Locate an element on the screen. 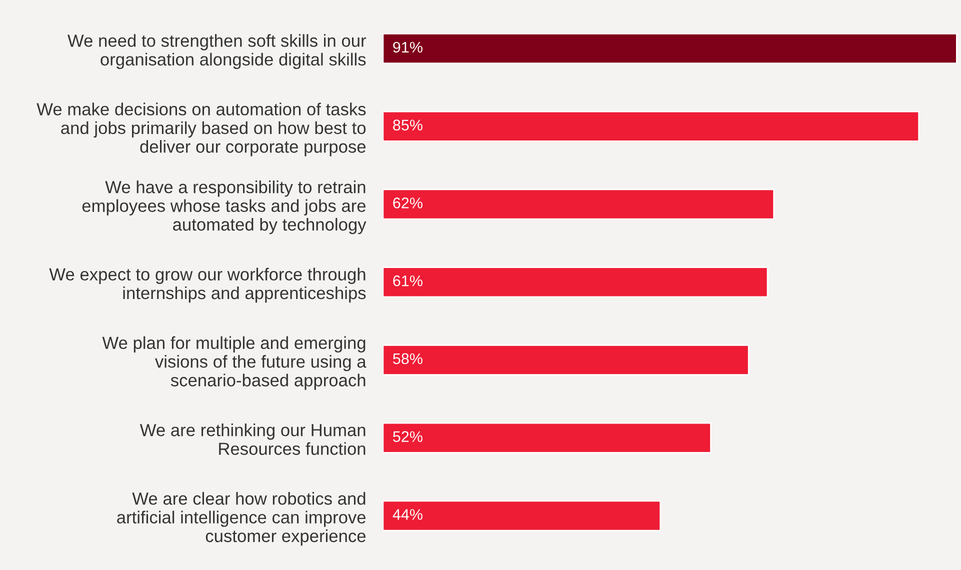 The image size is (961, 570). y-tick-label: We plan for multiple and emerging visions of the future using a scenario-based approach is located at coordinates (234, 363).